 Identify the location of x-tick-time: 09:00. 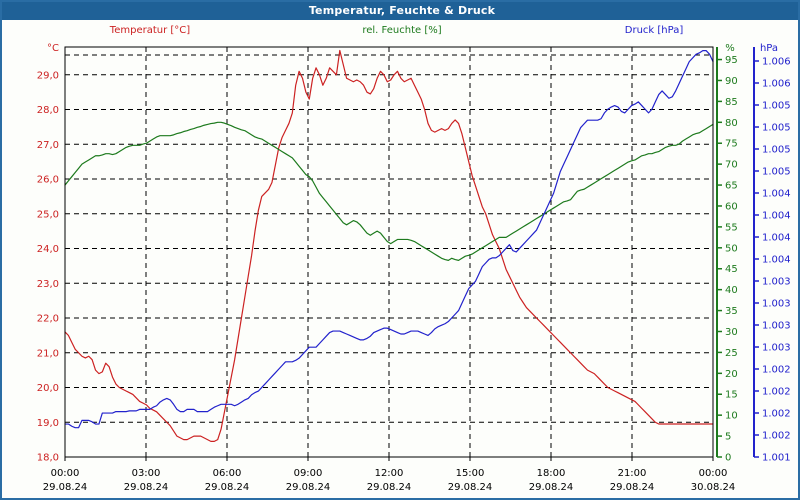
(308, 473).